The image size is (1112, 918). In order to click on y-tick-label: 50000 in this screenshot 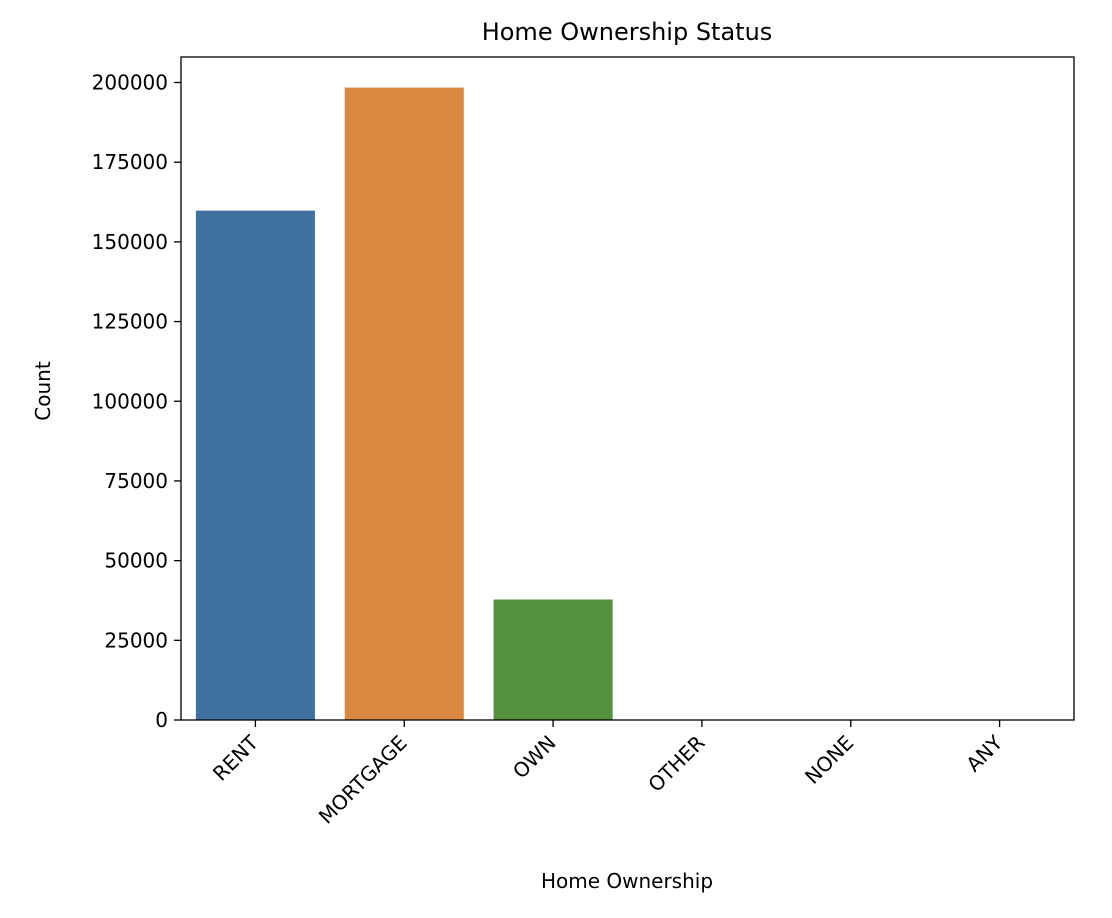, I will do `click(136, 561)`.